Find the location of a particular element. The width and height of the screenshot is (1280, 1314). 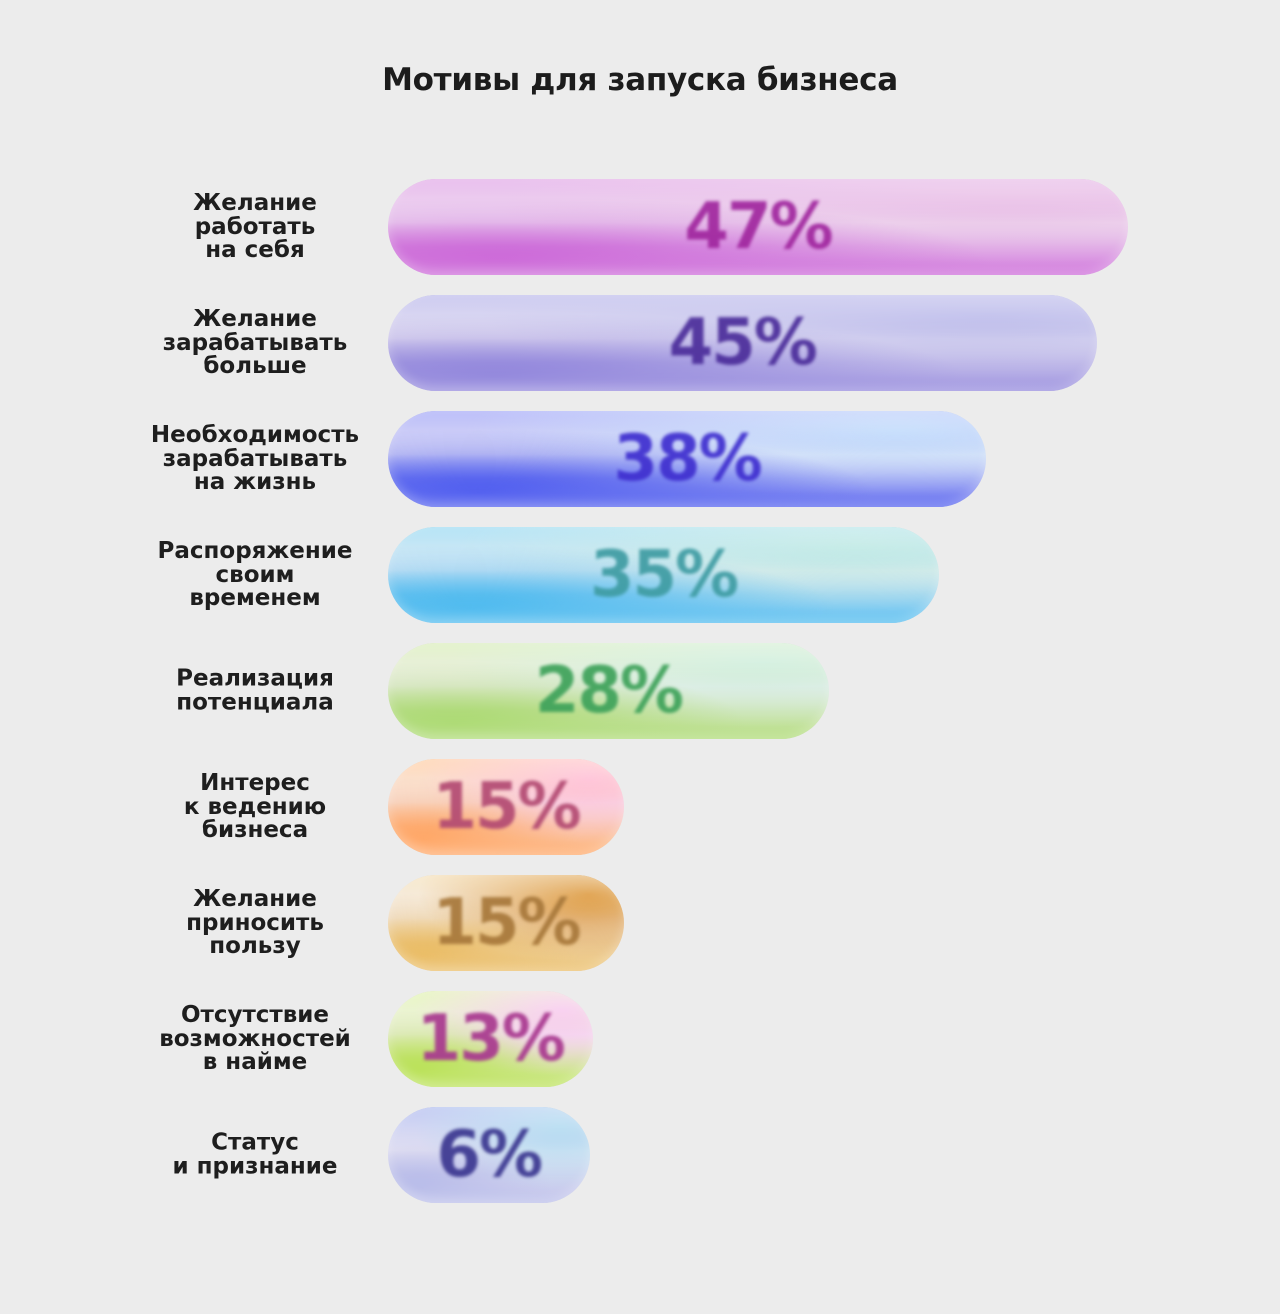

bar: 35% is located at coordinates (664, 575).